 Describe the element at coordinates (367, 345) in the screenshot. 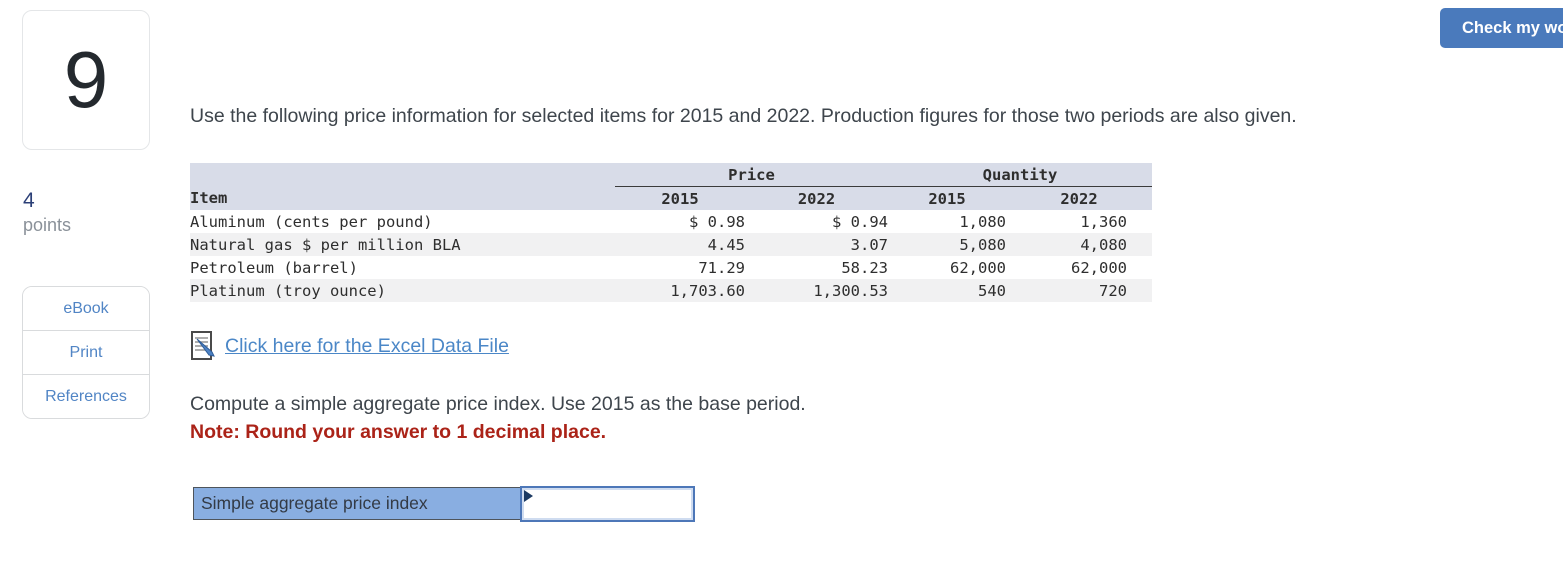

I see `excel-link-label: Click here for the Excel Data File` at that location.